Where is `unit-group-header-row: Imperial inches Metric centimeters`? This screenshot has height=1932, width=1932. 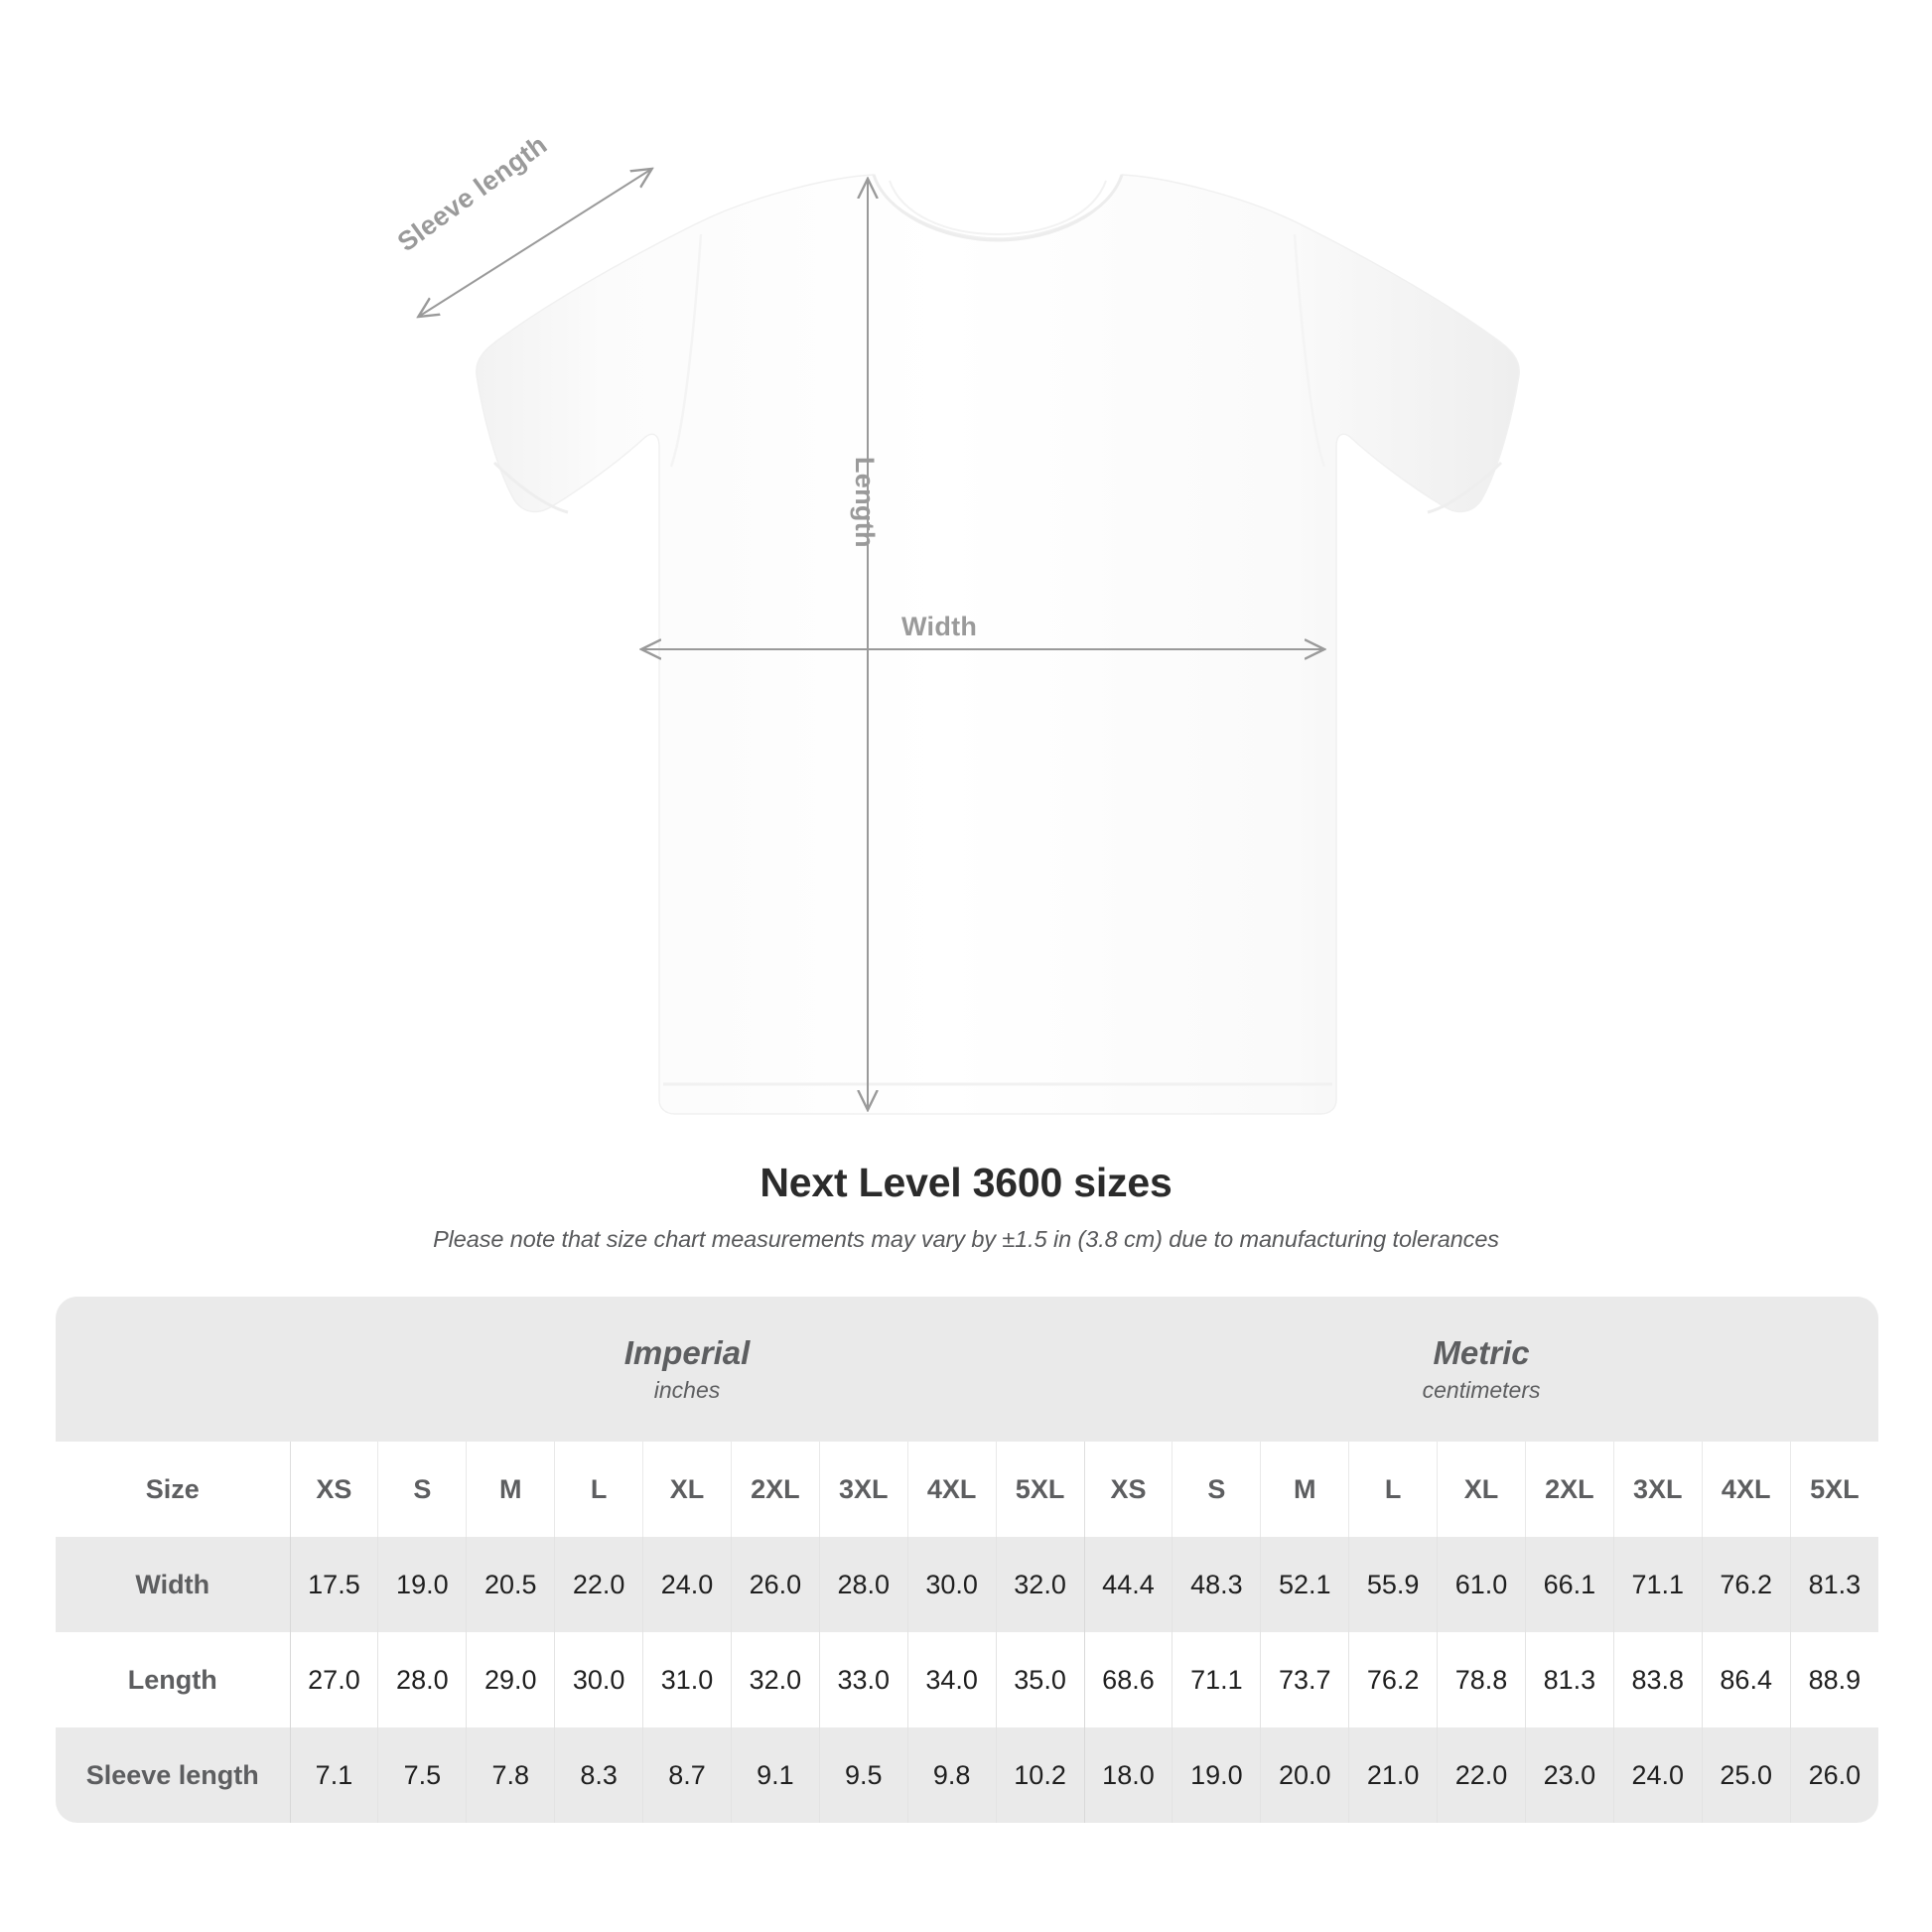 unit-group-header-row: Imperial inches Metric centimeters is located at coordinates (967, 1369).